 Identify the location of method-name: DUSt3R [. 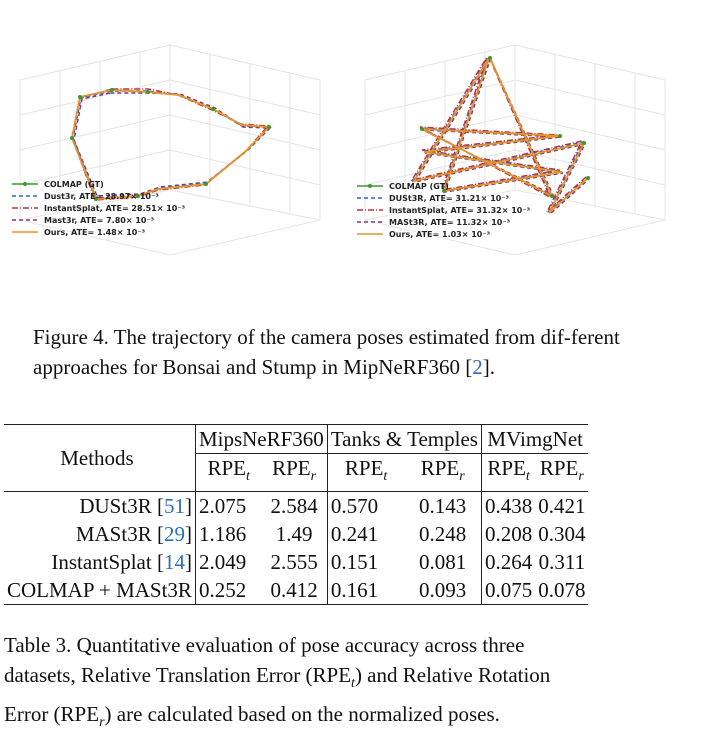
(121, 506).